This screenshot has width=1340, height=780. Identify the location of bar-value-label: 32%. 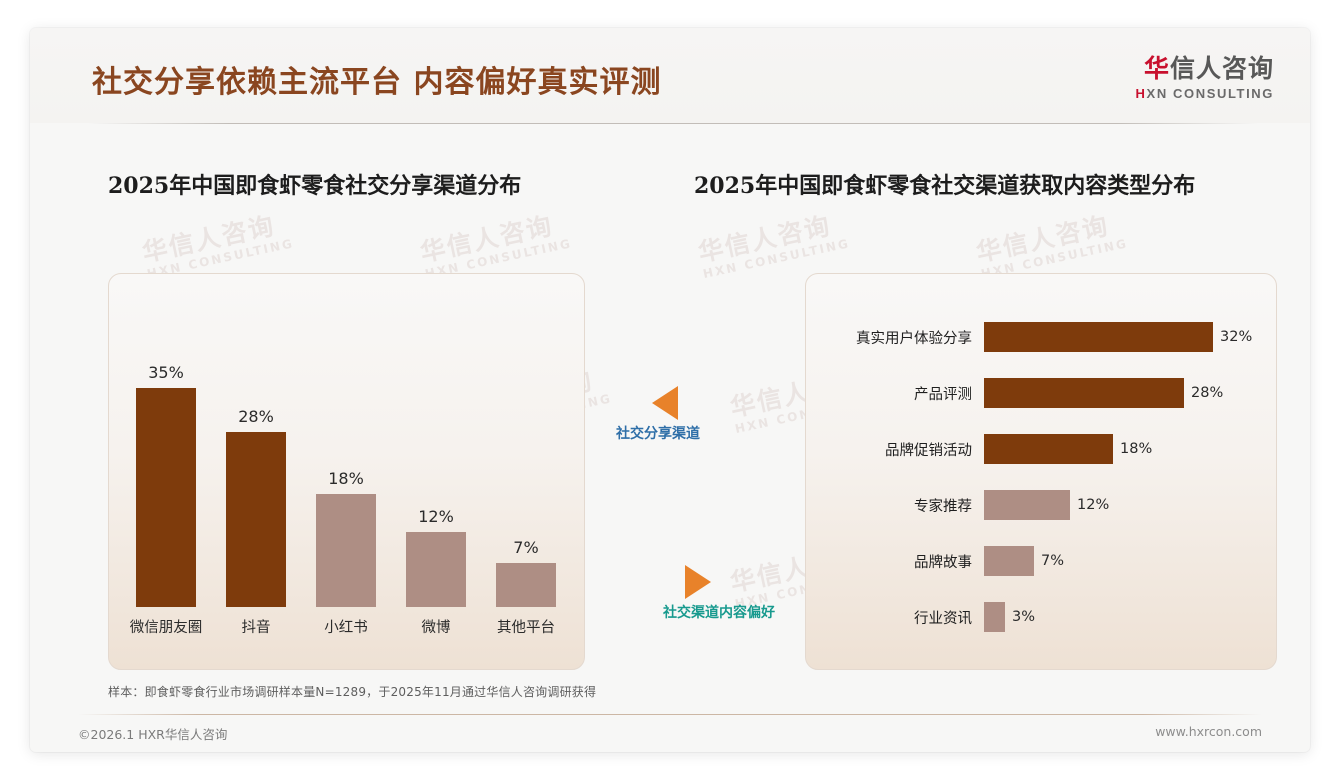
(1236, 337).